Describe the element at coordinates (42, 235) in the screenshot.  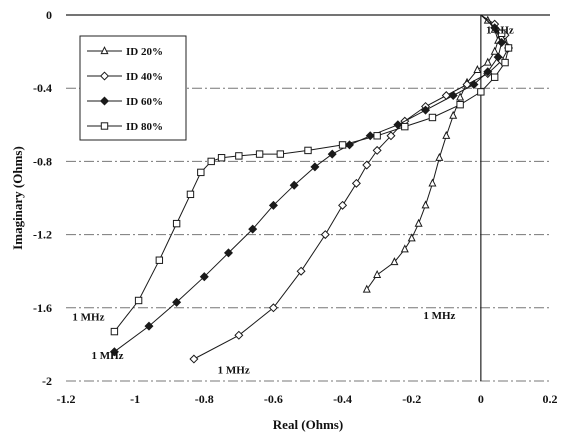
I see `y-tick-label: -1.2` at that location.